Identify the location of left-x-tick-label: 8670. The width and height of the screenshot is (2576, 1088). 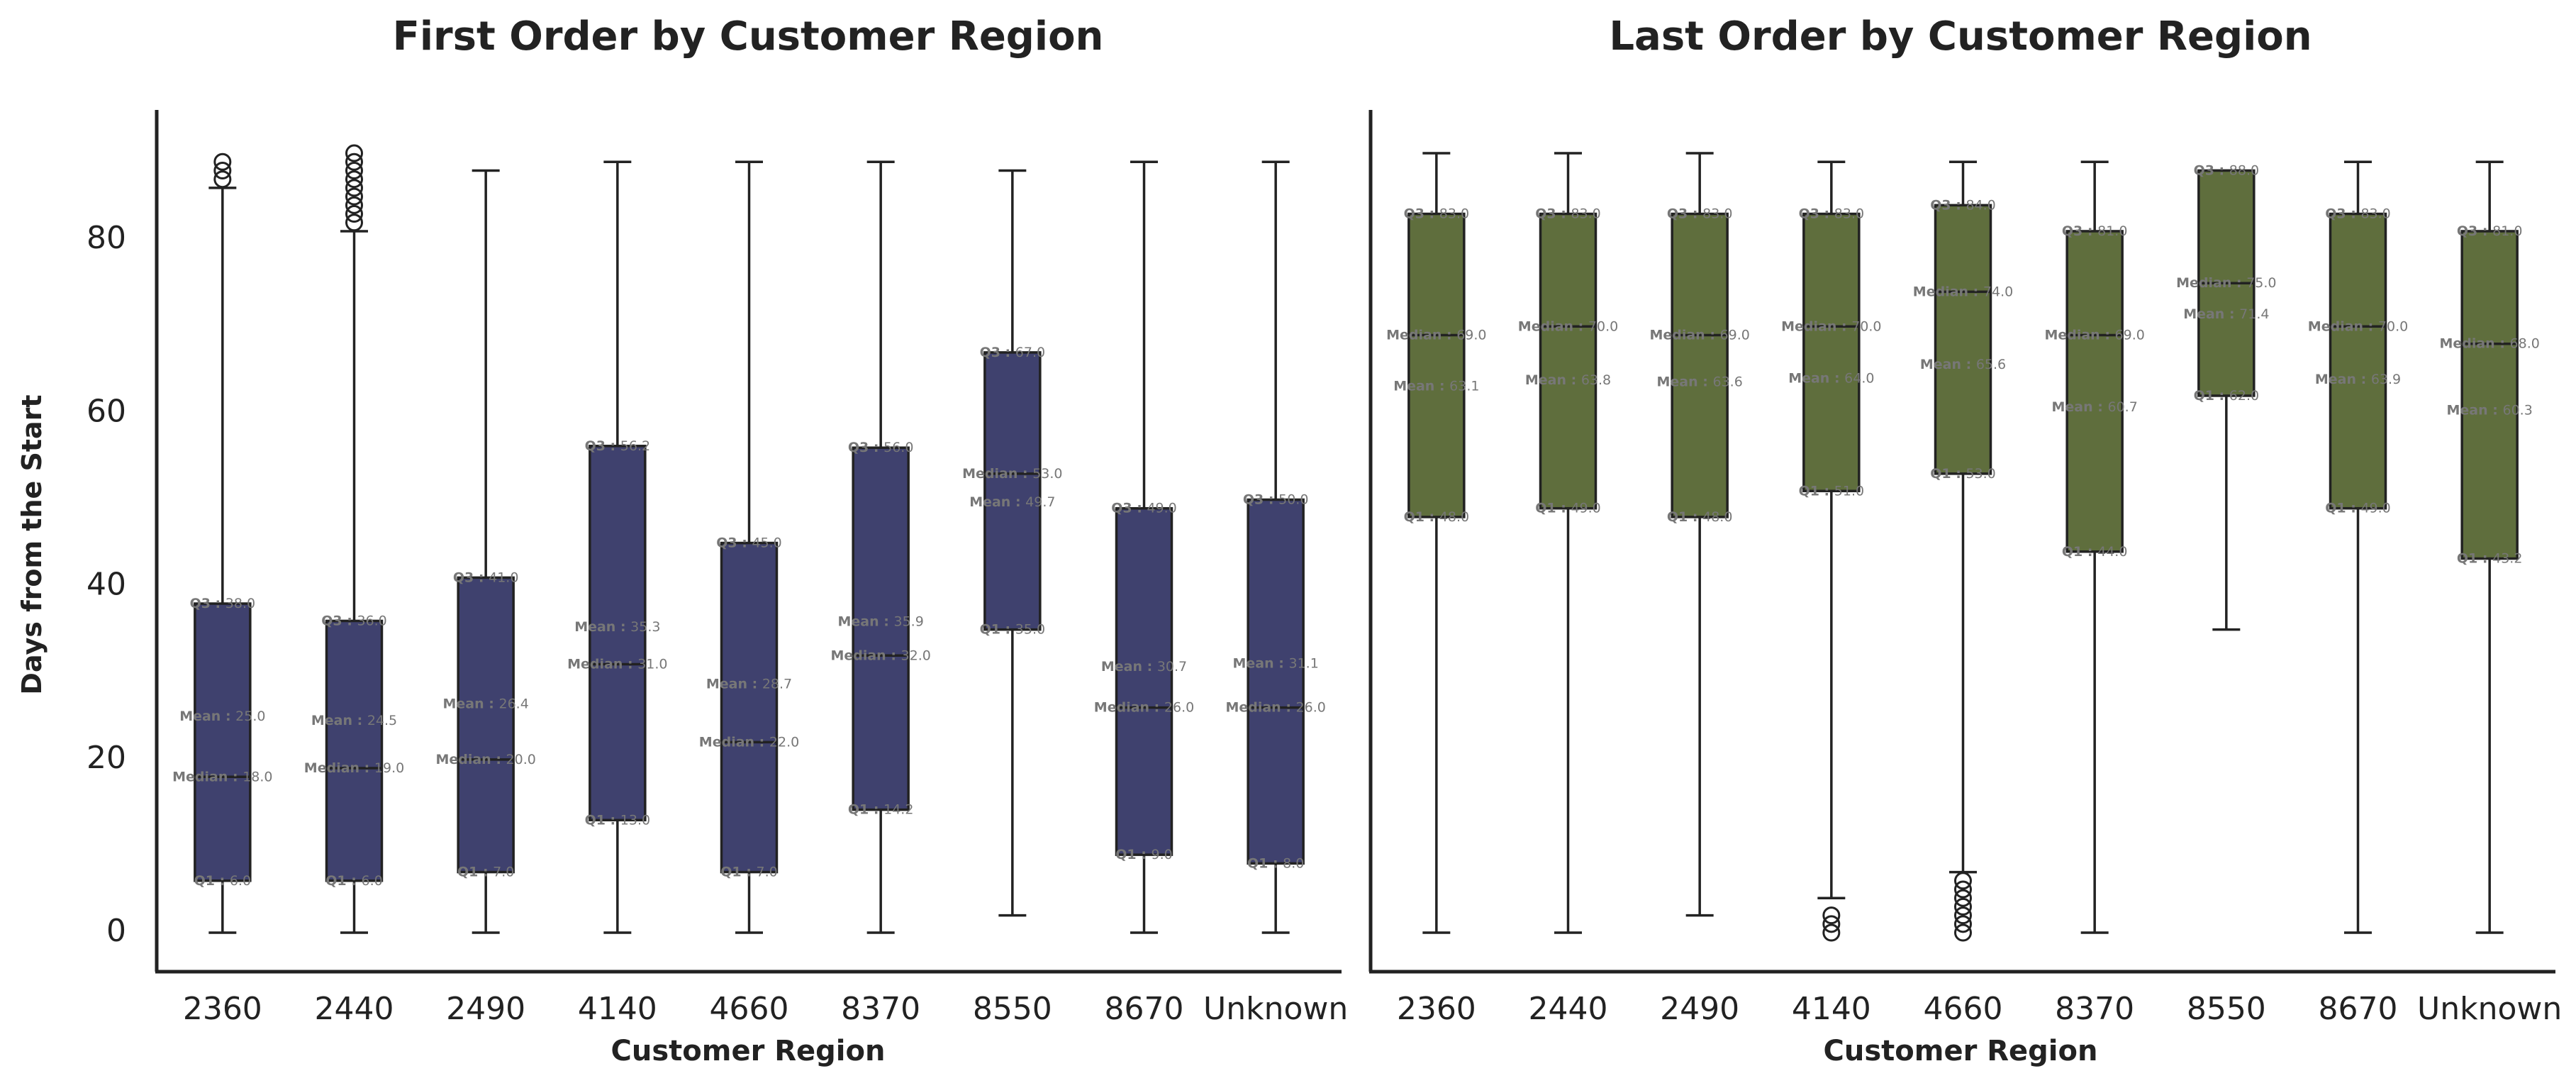
(1144, 1009).